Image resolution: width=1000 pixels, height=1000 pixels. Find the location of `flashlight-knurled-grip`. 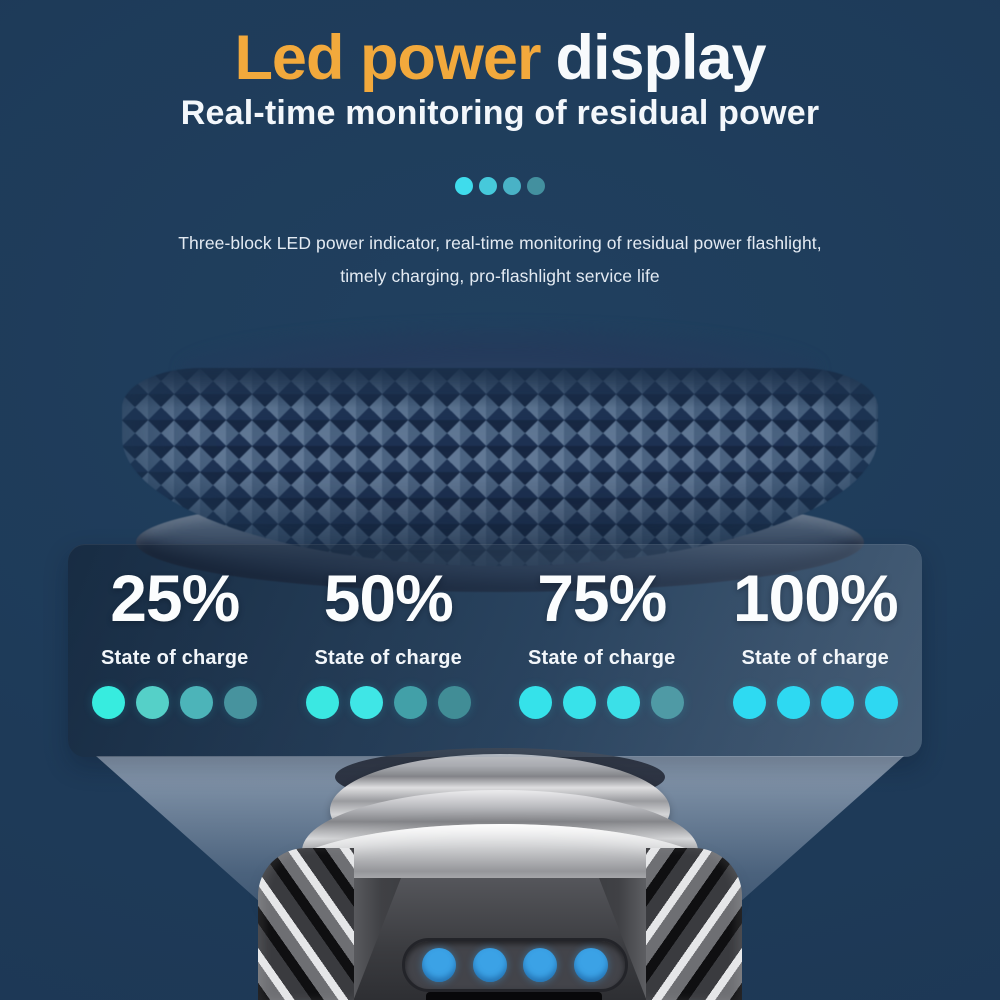

flashlight-knurled-grip is located at coordinates (500, 467).